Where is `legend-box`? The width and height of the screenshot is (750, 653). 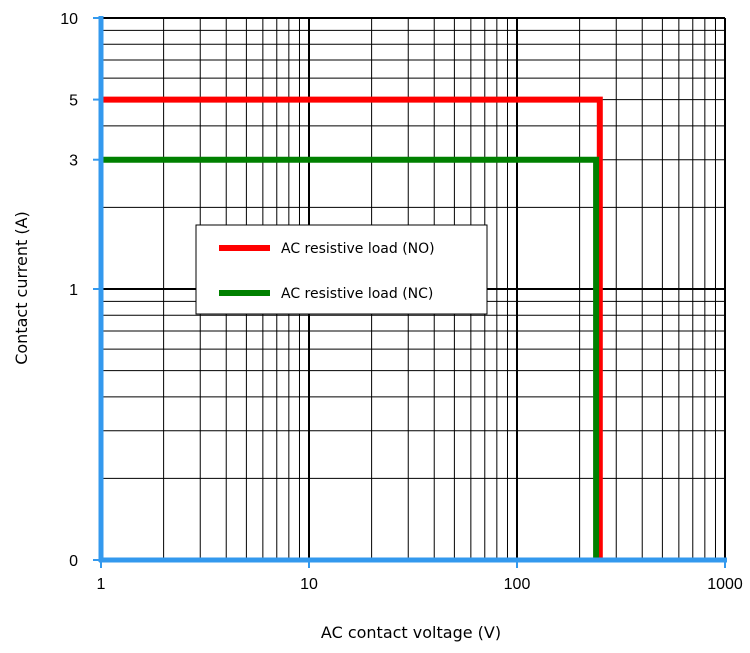
legend-box is located at coordinates (341, 269).